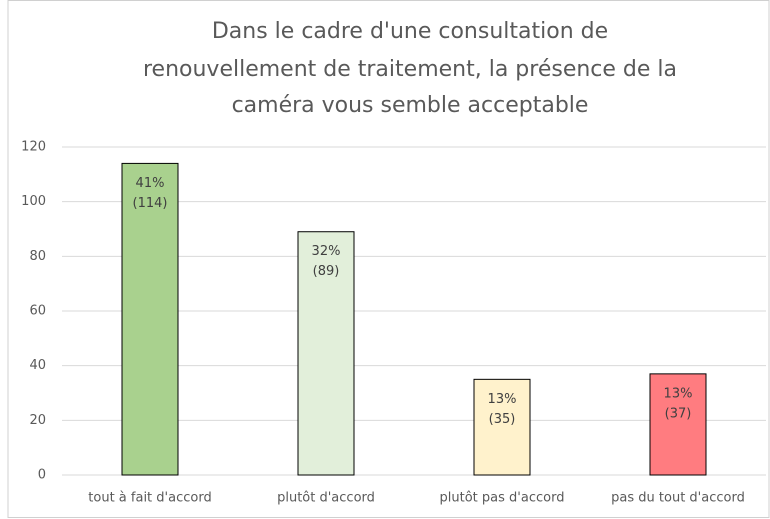 This screenshot has height=519, width=770. I want to click on chart-title: caméra vous semble acceptable, so click(410, 105).